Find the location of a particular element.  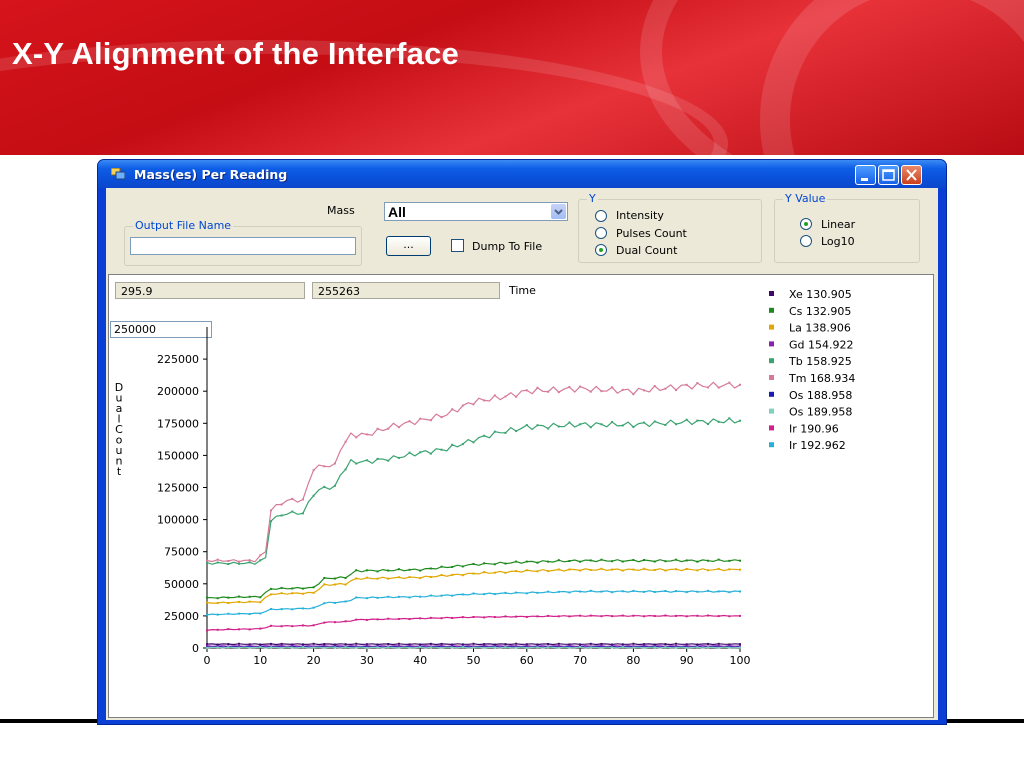

radio-dual-count-label: Dual Count is located at coordinates (647, 250).